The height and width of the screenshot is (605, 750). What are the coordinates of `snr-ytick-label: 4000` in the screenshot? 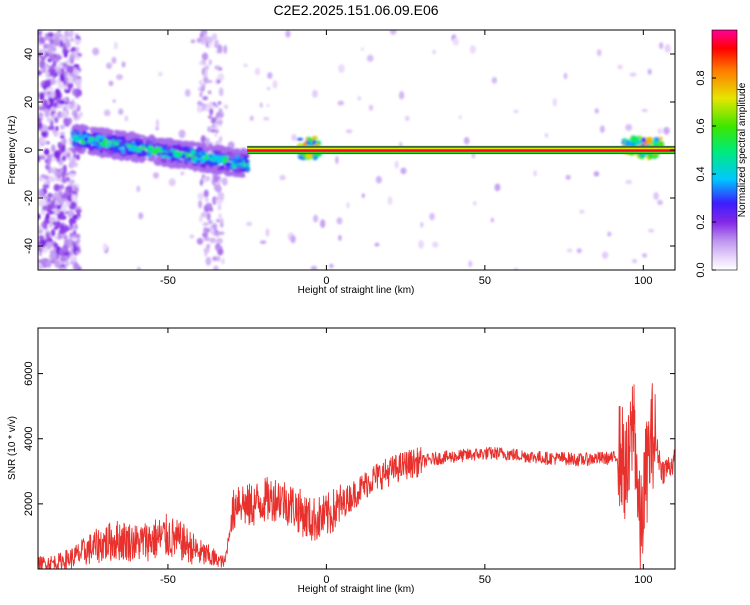 It's located at (29, 438).